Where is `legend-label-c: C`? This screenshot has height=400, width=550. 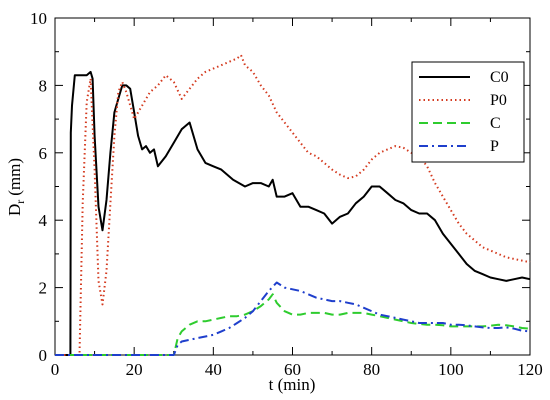
legend-label-c: C is located at coordinates (495, 123).